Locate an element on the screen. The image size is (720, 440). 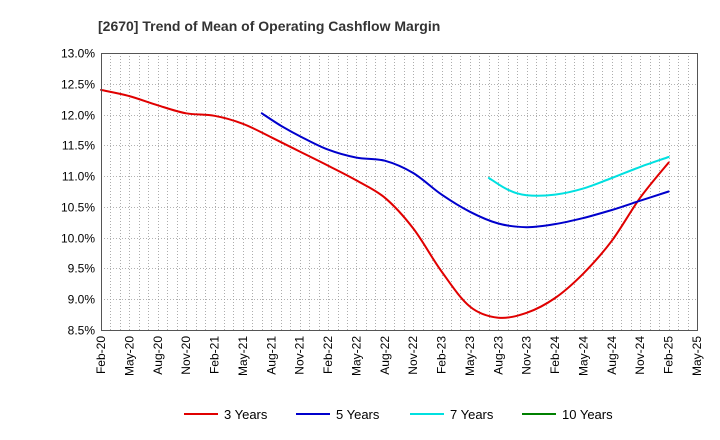
y-tick-label: 8.5% is located at coordinates (82, 331).